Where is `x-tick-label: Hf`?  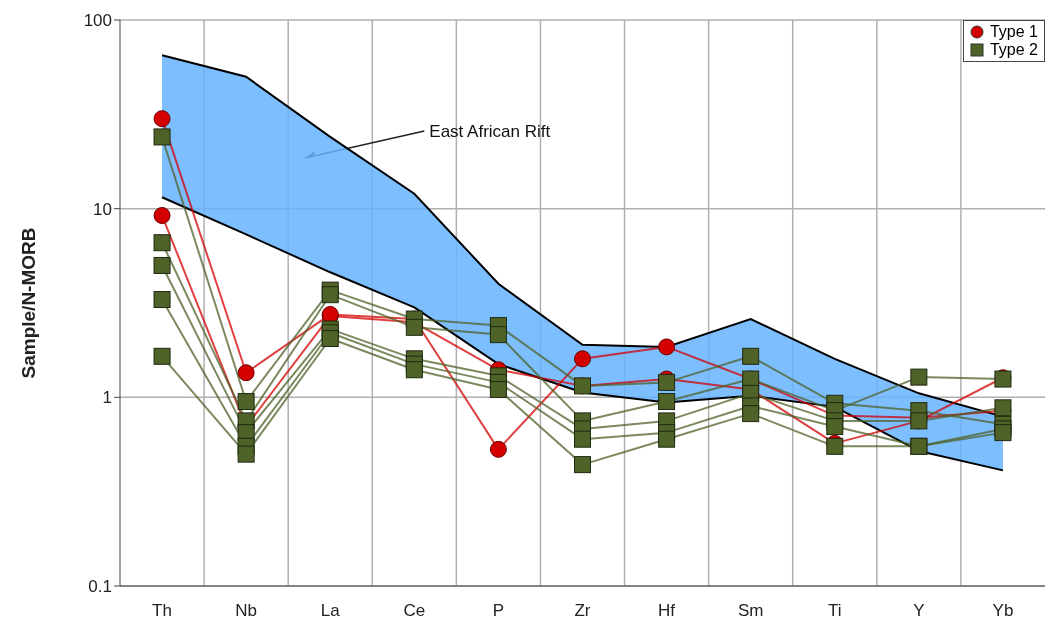 x-tick-label: Hf is located at coordinates (667, 611).